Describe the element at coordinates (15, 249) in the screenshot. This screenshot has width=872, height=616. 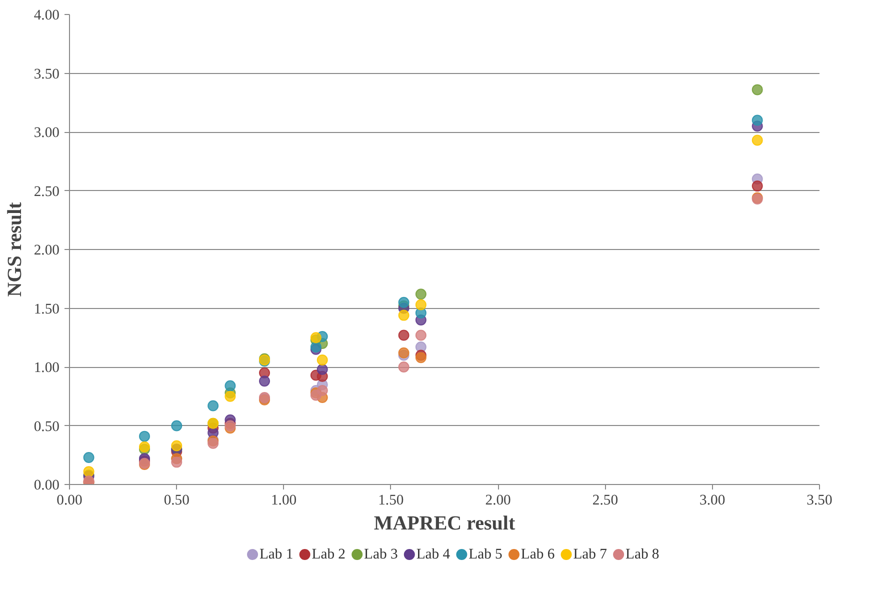
I see `y-axis-title: NGS result` at that location.